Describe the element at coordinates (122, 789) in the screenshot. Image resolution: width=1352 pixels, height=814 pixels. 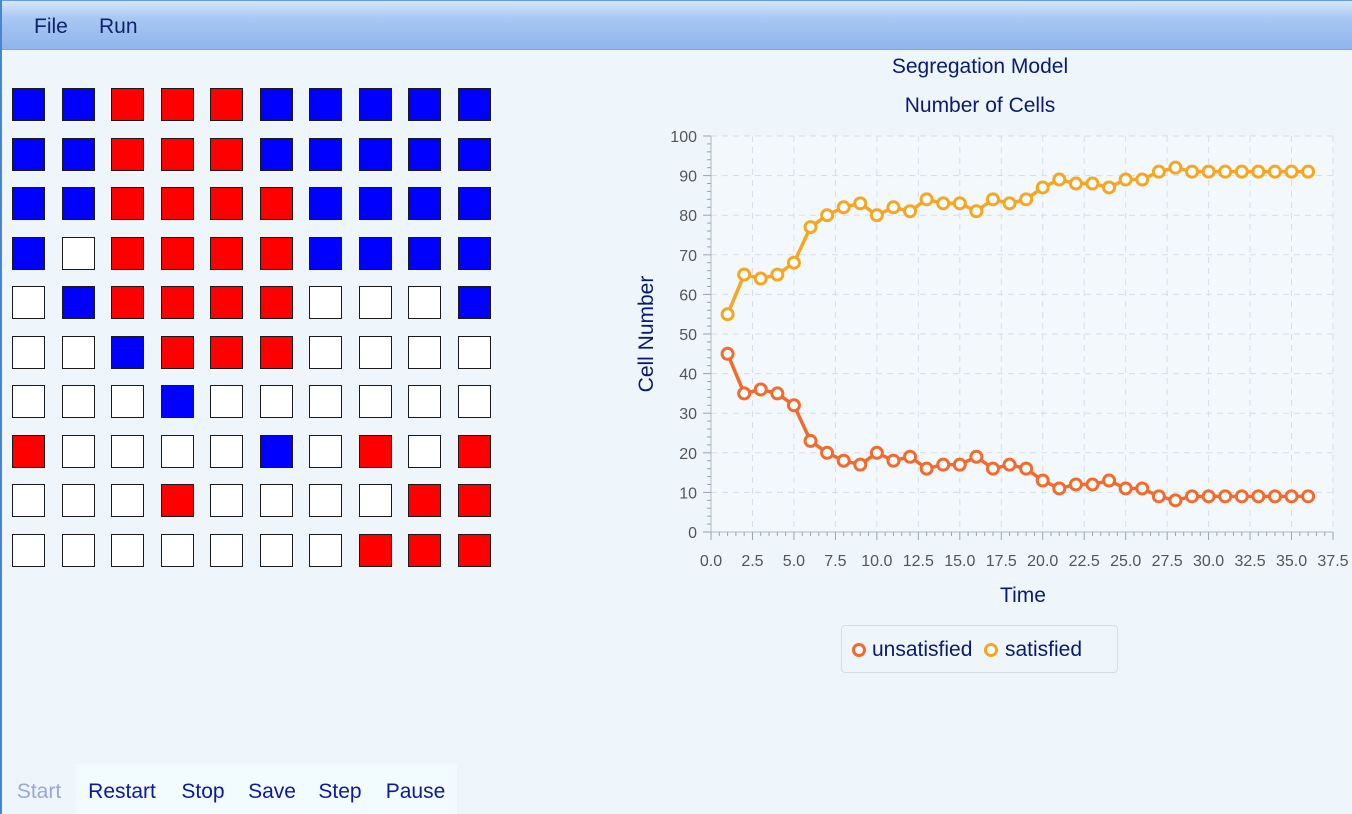
I see `restart-button: Restart` at that location.